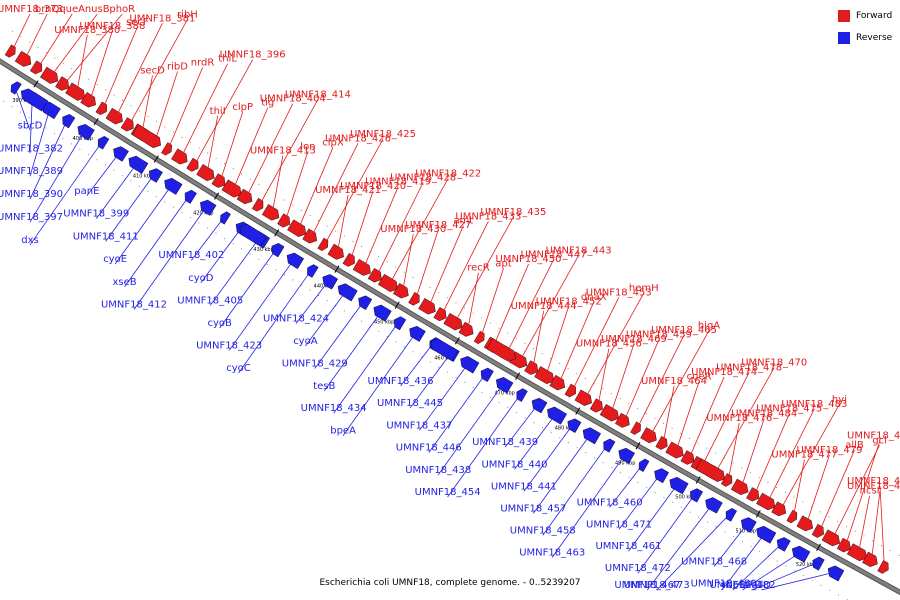 Image resolution: width=900 pixels, height=600 pixels. Describe the element at coordinates (419, 425) in the screenshot. I see `reverse-gene-label: UMNF18_437` at that location.